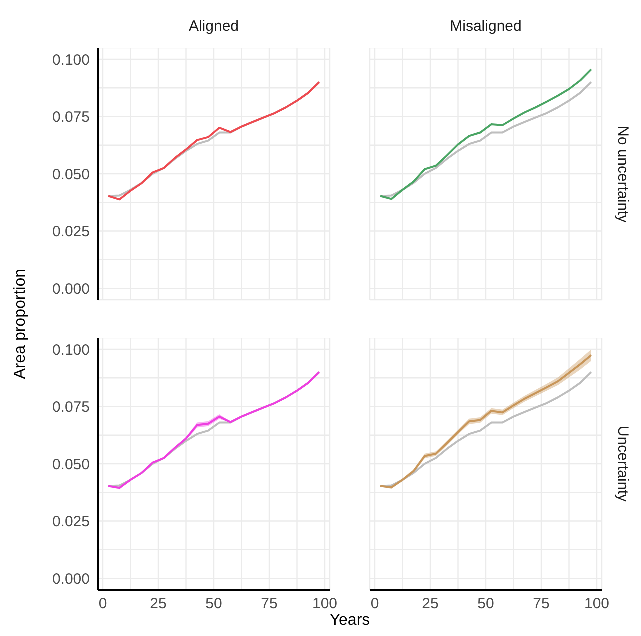 This screenshot has height=636, width=641. I want to click on chart-title: Misaligned, so click(486, 26).